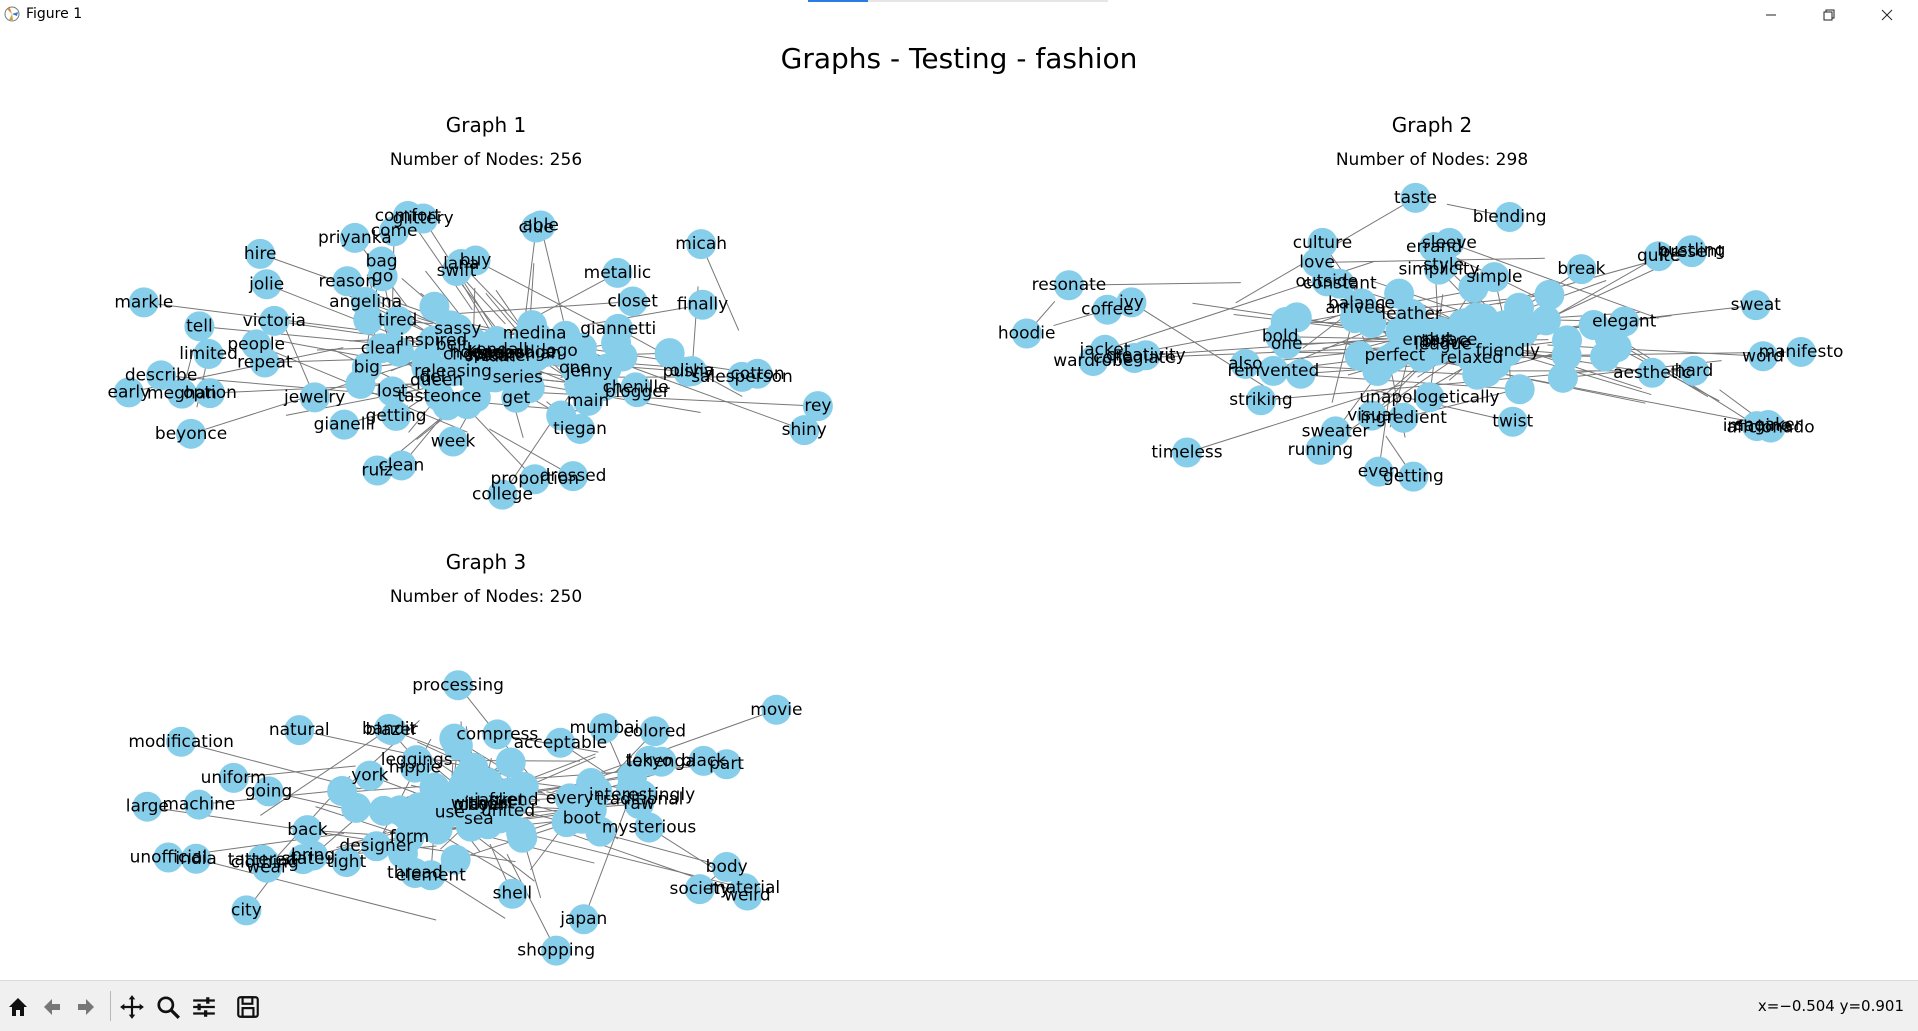  I want to click on node-label: closet, so click(632, 301).